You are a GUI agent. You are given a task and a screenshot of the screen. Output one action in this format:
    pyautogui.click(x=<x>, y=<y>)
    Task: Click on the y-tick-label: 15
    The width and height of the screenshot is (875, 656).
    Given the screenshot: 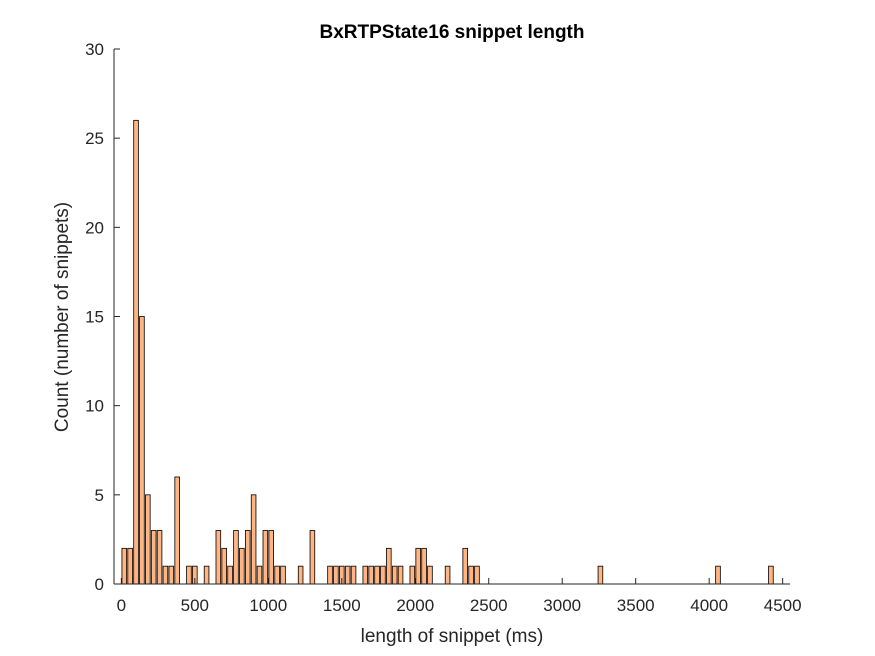 What is the action you would take?
    pyautogui.click(x=94, y=317)
    